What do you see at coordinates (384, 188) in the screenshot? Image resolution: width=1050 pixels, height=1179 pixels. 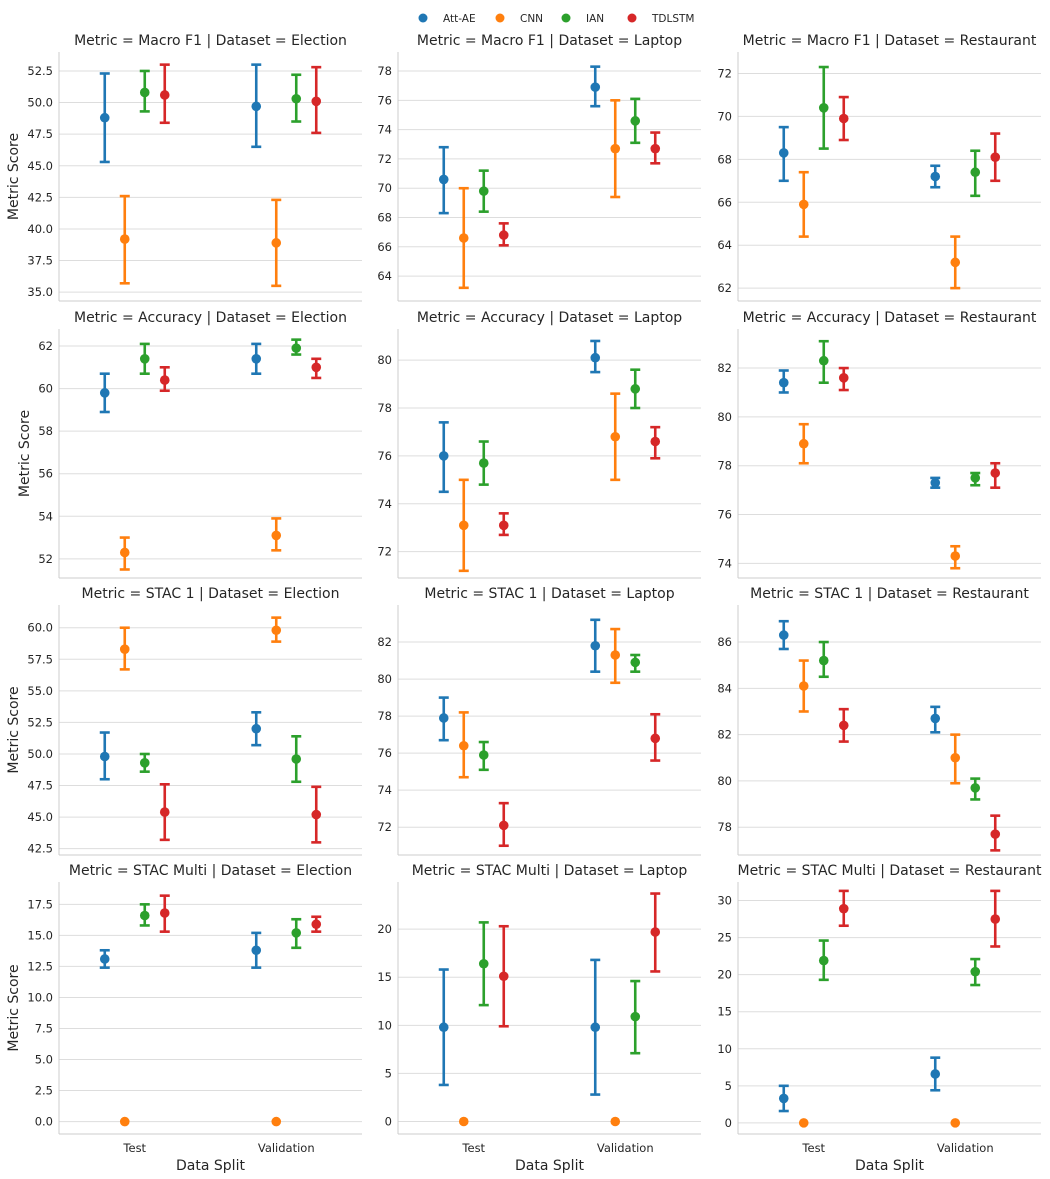 I see `y-tick-label: 70` at bounding box center [384, 188].